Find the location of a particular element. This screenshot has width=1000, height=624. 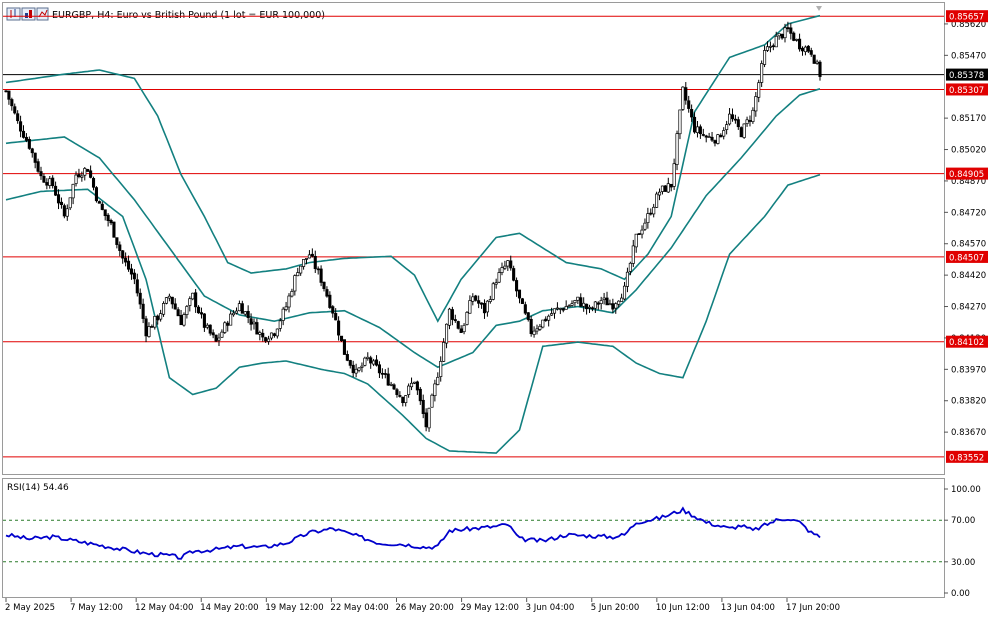

time-axis-label: 26 May 20:00 is located at coordinates (425, 608).